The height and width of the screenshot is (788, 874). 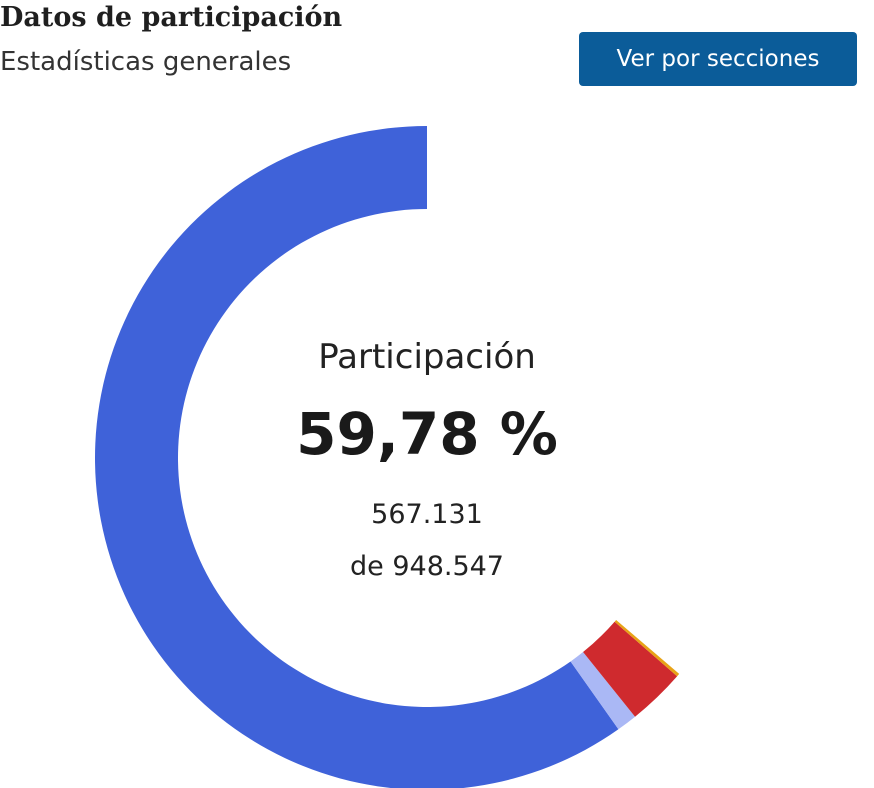 What do you see at coordinates (718, 59) in the screenshot?
I see `view-by-sections-button: Ver por secciones` at bounding box center [718, 59].